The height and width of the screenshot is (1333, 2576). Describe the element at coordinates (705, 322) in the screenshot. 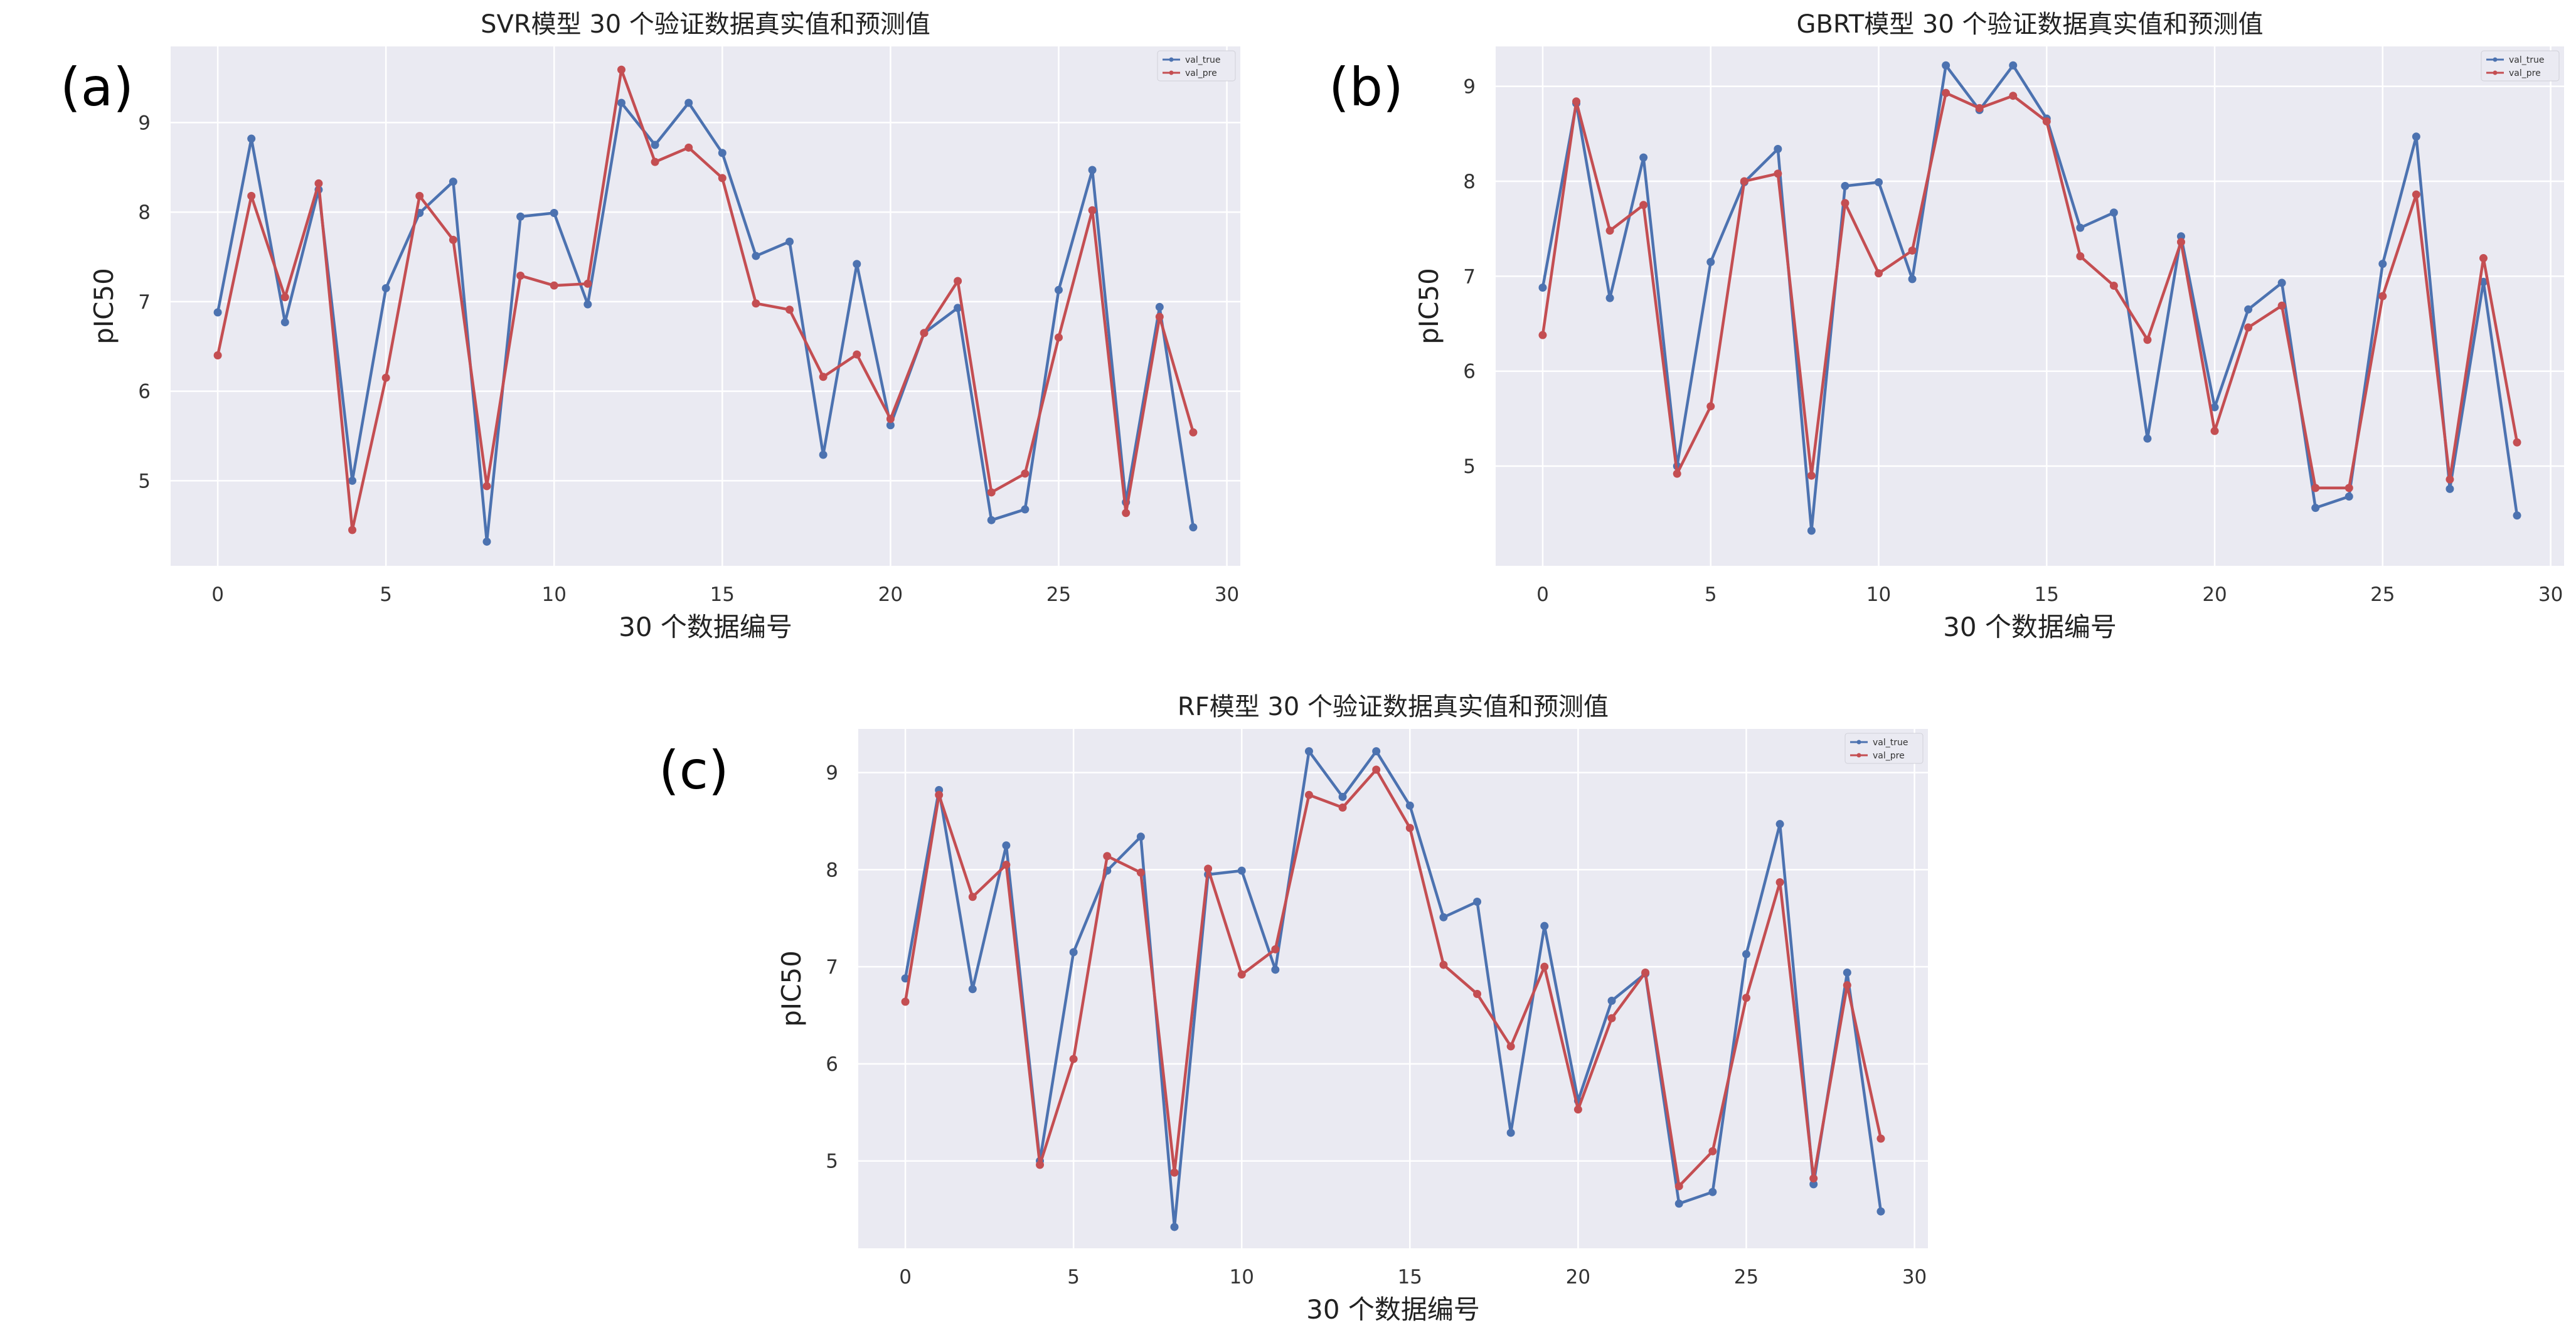

I see `series-line-val_true` at that location.